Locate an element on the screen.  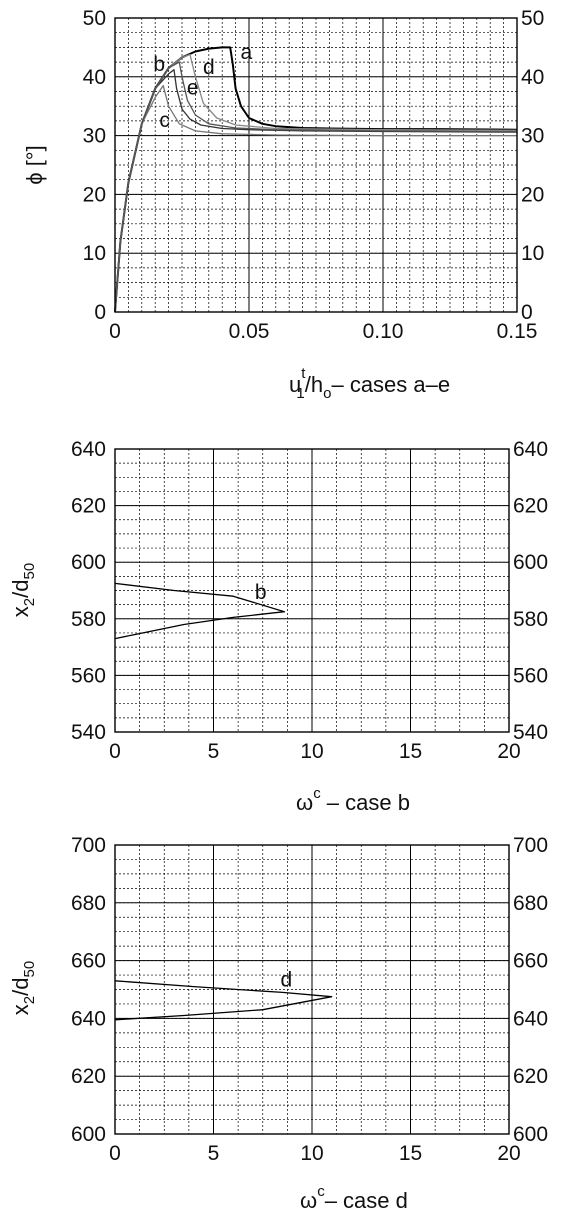
y-tick-label: 10 is located at coordinates (94, 253).